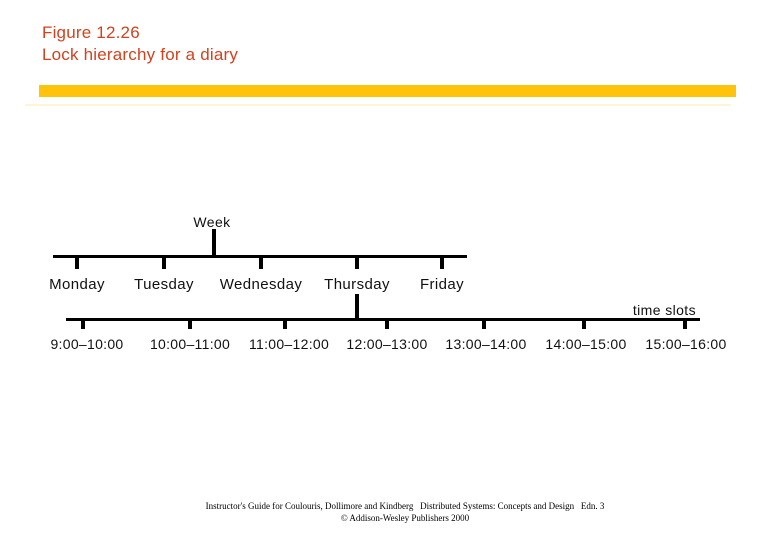 The width and height of the screenshot is (780, 540). Describe the element at coordinates (664, 310) in the screenshot. I see `time-slots-caption: time slots` at that location.